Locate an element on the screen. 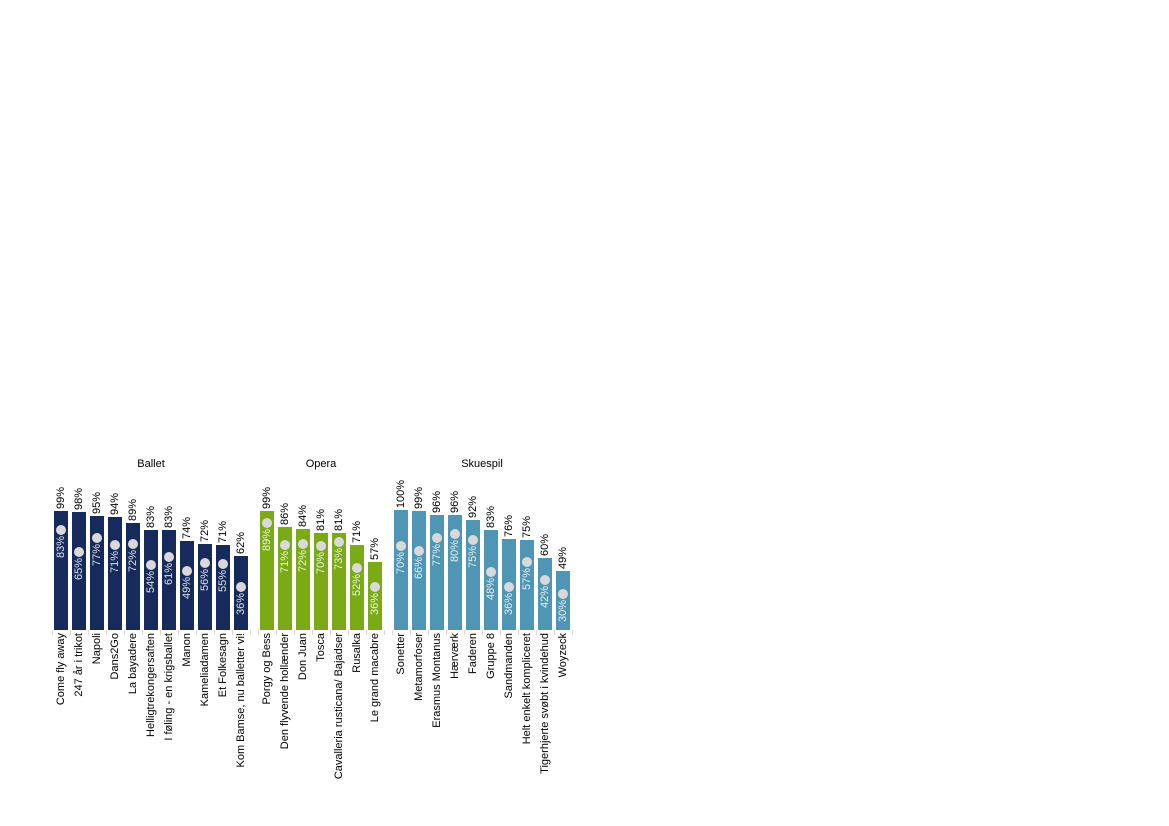 The height and width of the screenshot is (826, 1169). bar-value-label: 98% is located at coordinates (79, 499).